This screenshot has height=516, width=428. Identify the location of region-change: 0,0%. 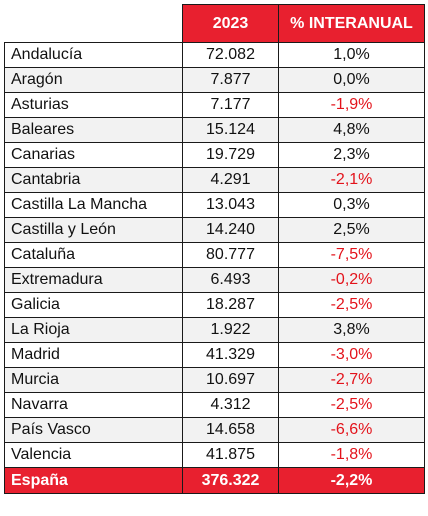
(351, 80).